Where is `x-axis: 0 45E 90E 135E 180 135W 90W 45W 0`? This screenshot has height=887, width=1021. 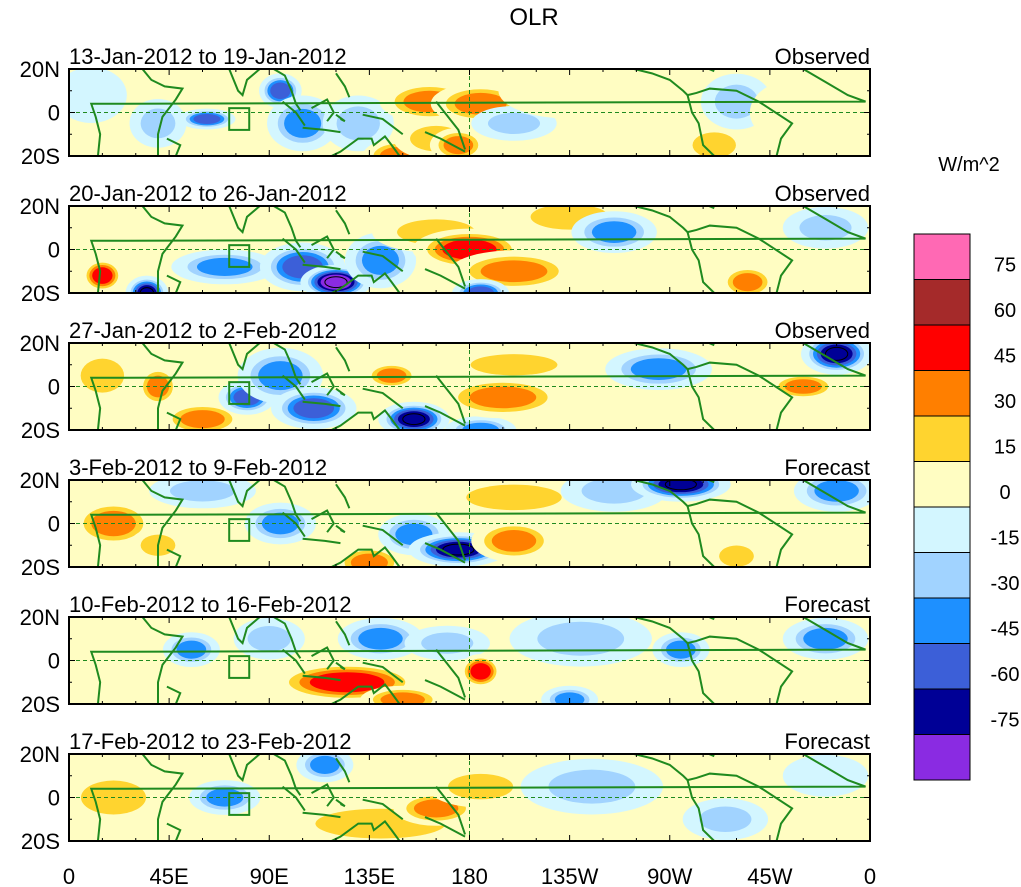
x-axis: 0 45E 90E 135E 180 135W 90W 45W 0 is located at coordinates (469, 875).